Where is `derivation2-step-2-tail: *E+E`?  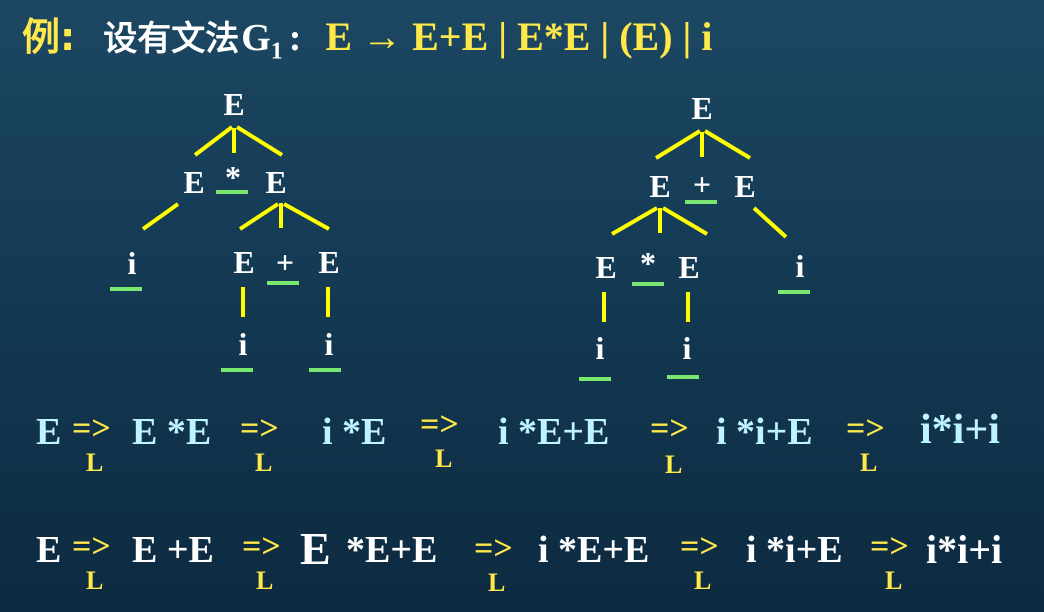
derivation2-step-2-tail: *E+E is located at coordinates (392, 550).